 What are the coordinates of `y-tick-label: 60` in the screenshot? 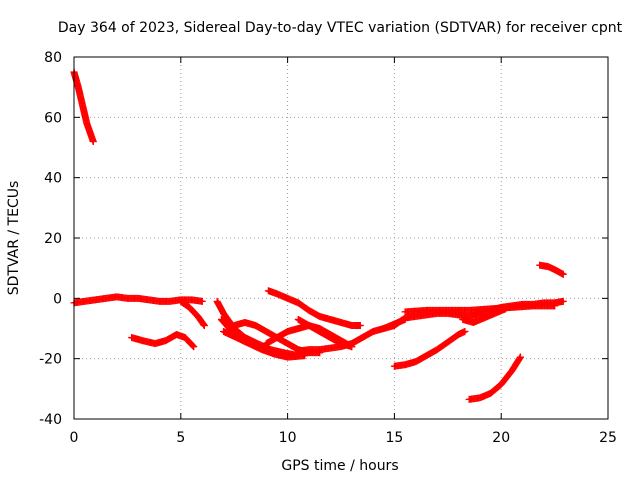 It's located at (53, 118).